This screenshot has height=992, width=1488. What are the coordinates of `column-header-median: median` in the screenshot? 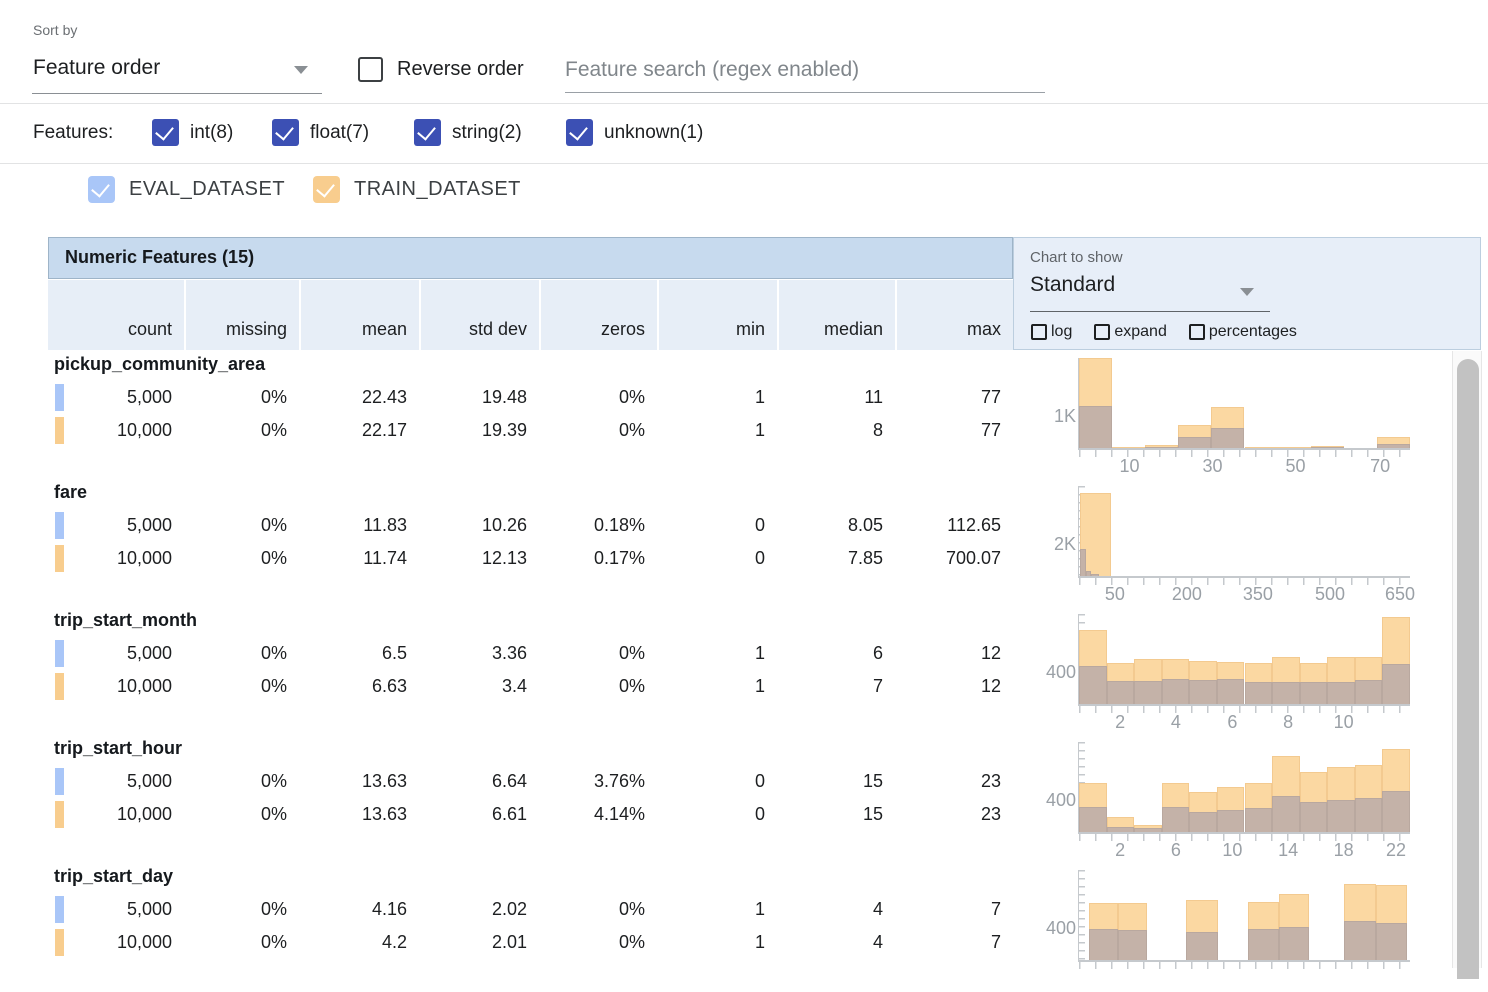 It's located at (837, 315).